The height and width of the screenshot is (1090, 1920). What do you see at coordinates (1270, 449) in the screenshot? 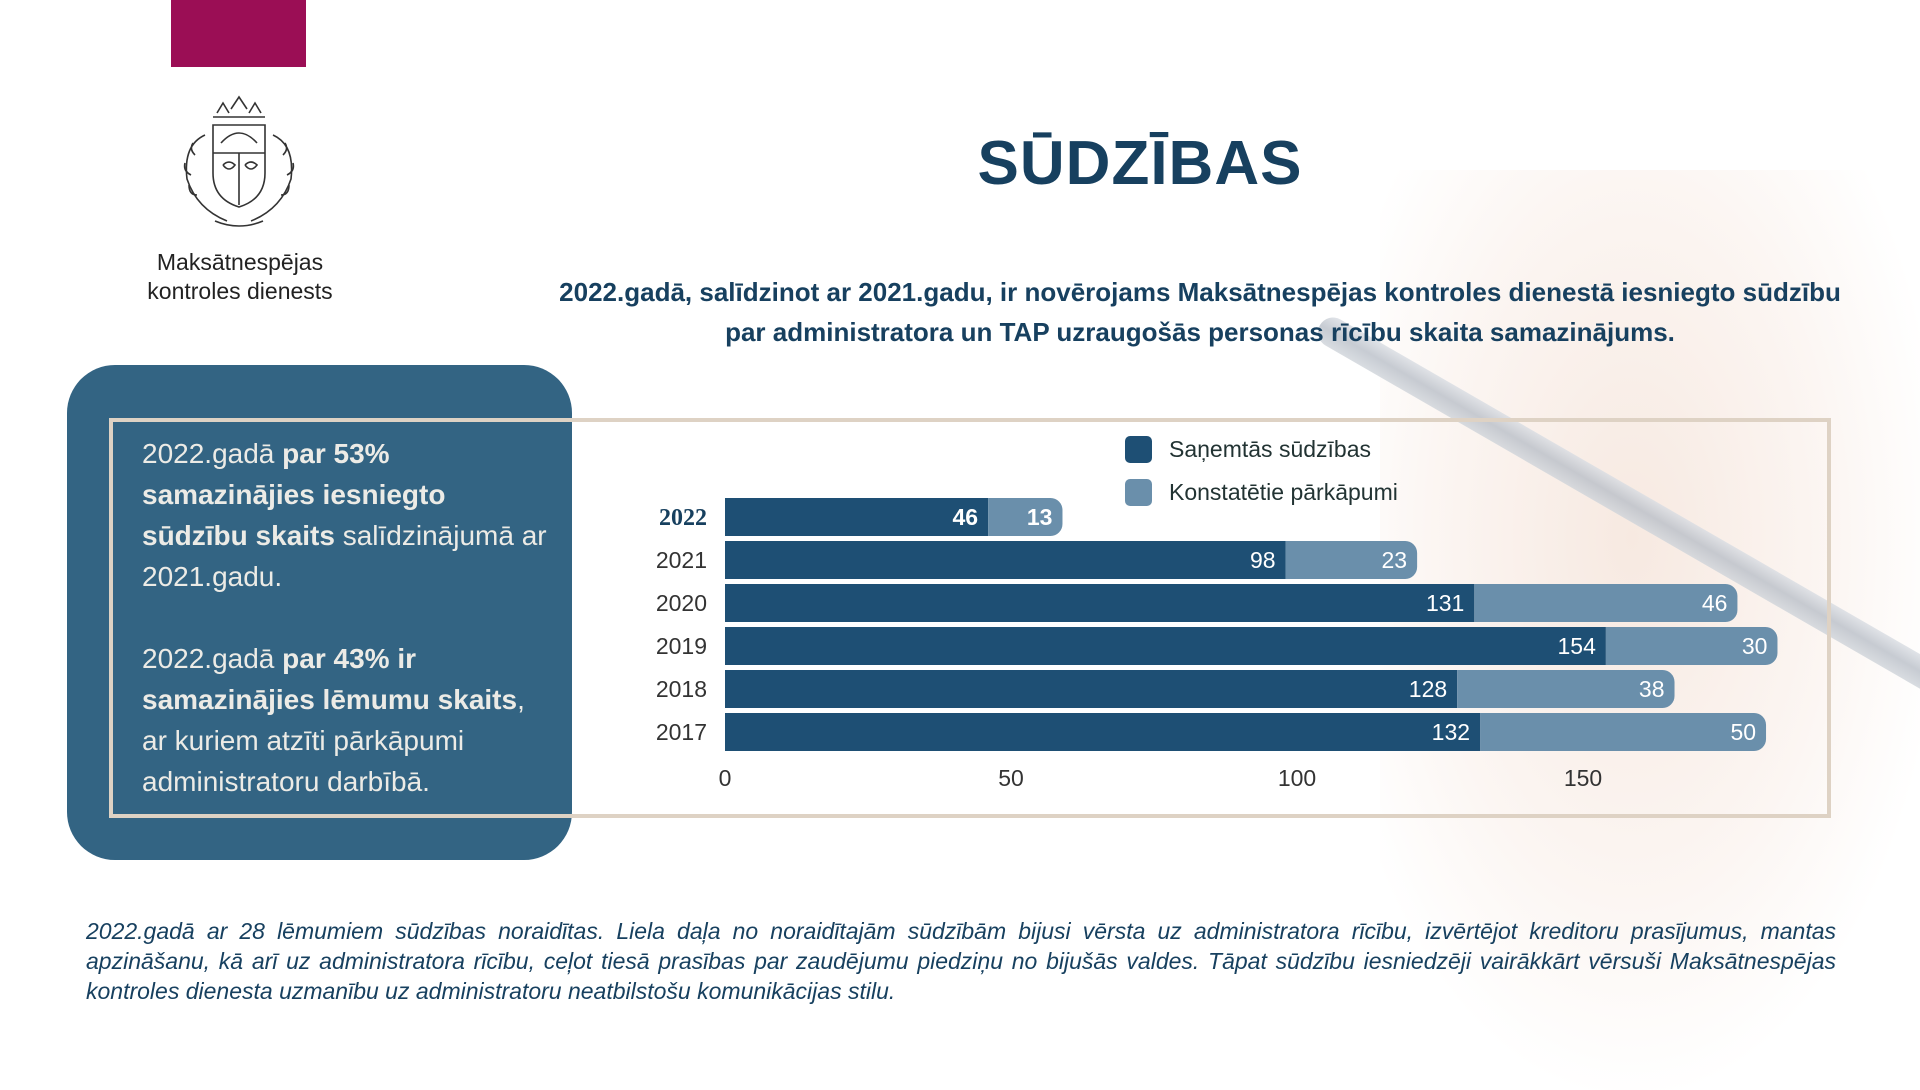
I see `legend-label-received: Saņemtās sūdzības` at bounding box center [1270, 449].